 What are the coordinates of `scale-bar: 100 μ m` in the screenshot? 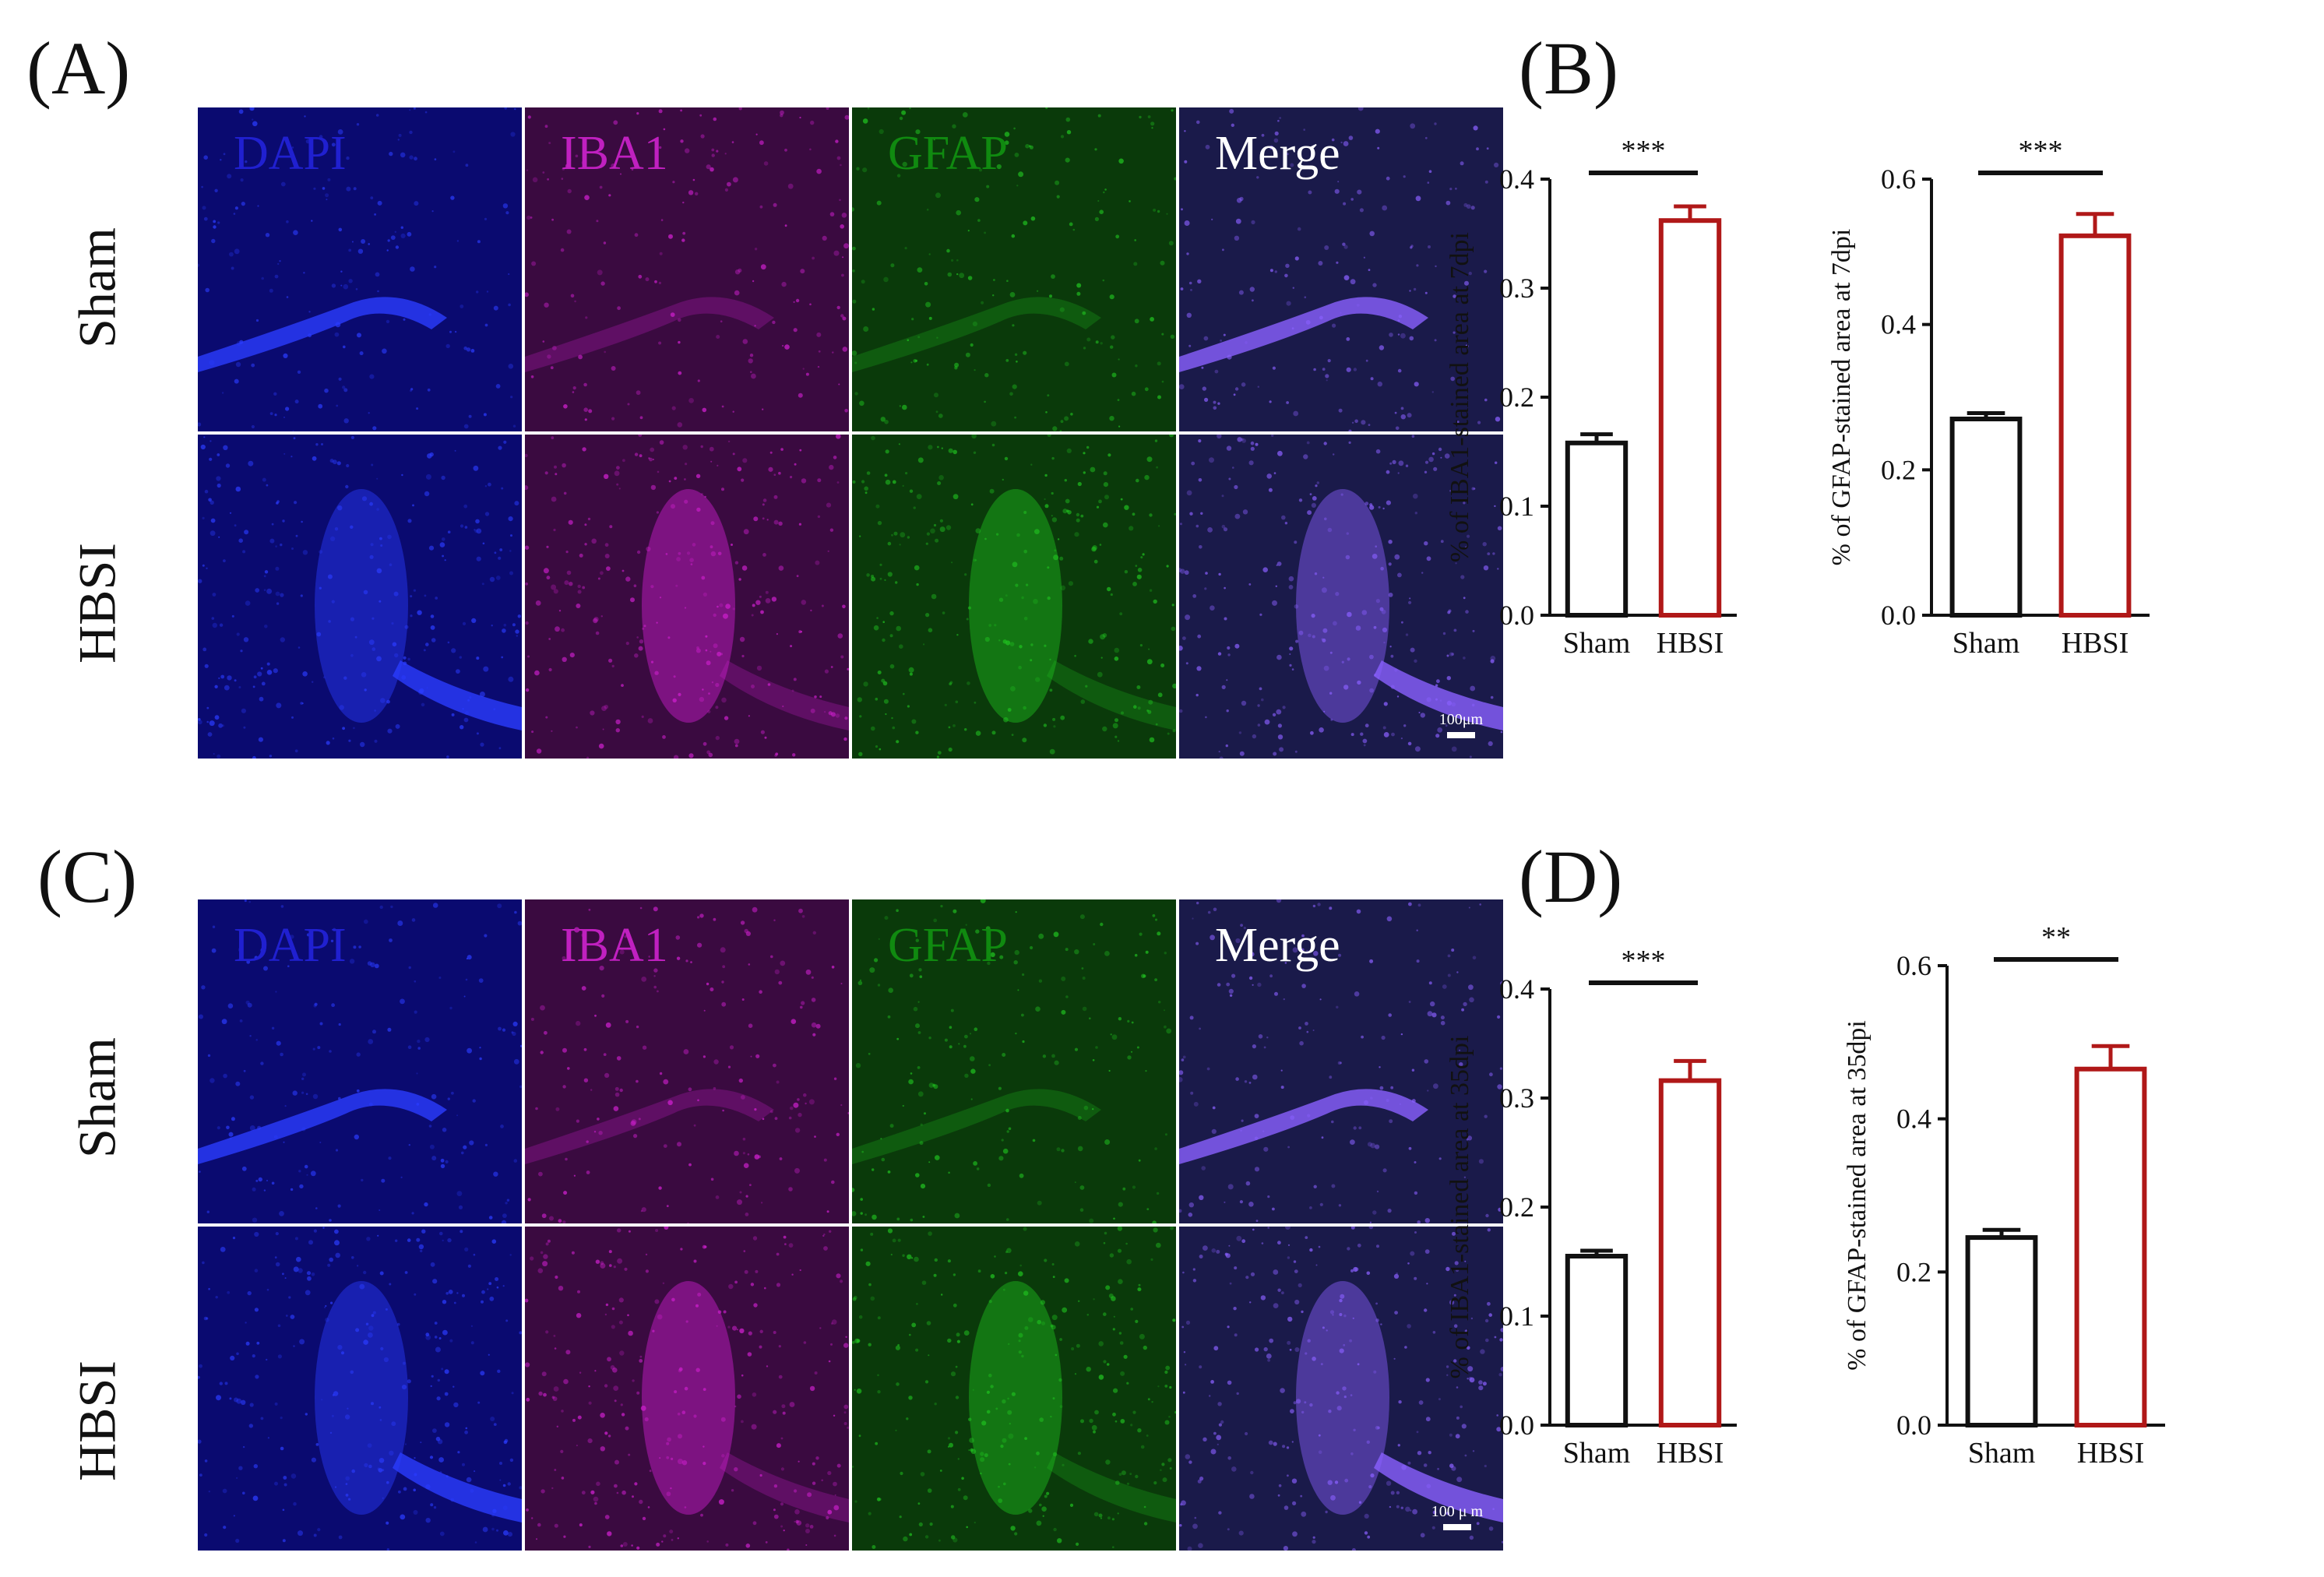 It's located at (1457, 1517).